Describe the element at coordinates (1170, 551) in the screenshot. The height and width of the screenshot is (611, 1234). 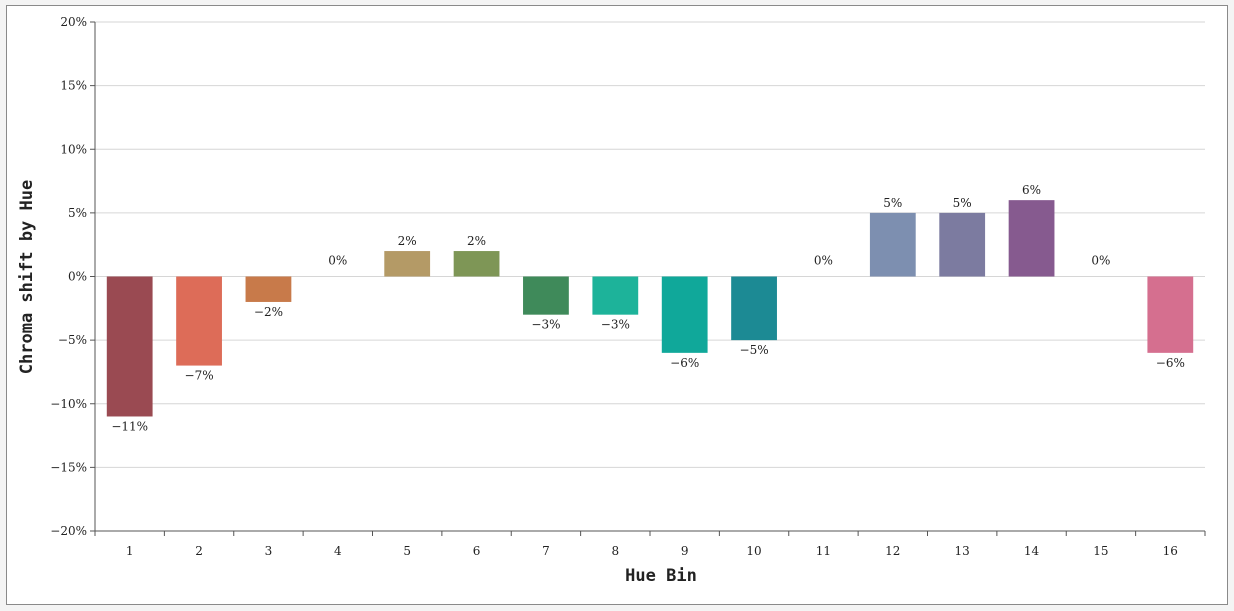
I see `x-tick-label: 16` at that location.